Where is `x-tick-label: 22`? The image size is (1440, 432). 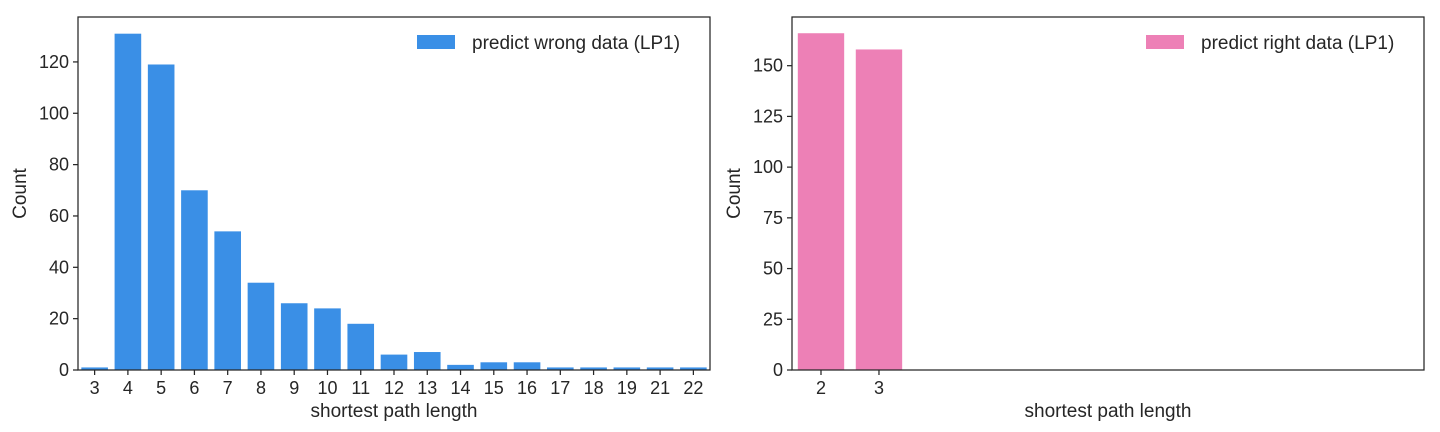 x-tick-label: 22 is located at coordinates (693, 388).